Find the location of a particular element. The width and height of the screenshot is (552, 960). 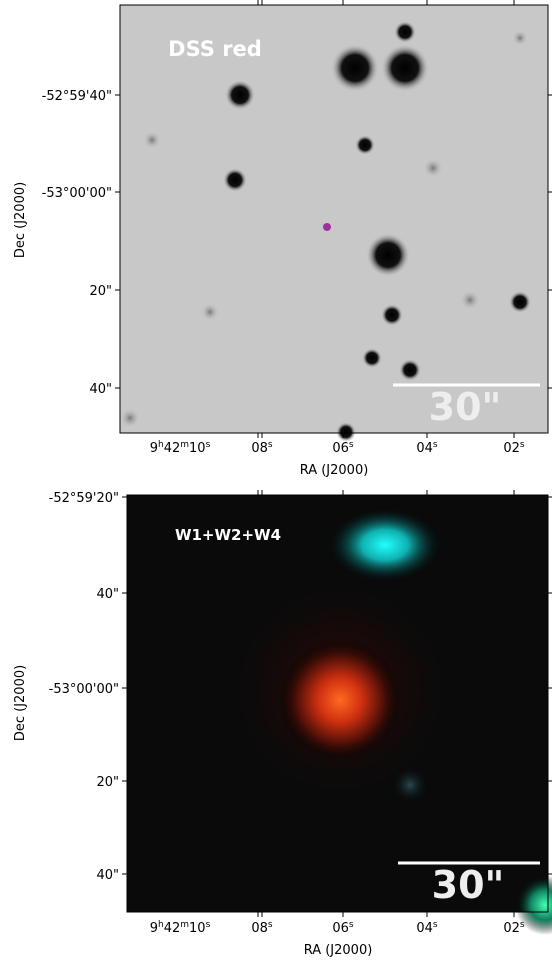

y-tick-label: -52°59'40" is located at coordinates (77, 96).